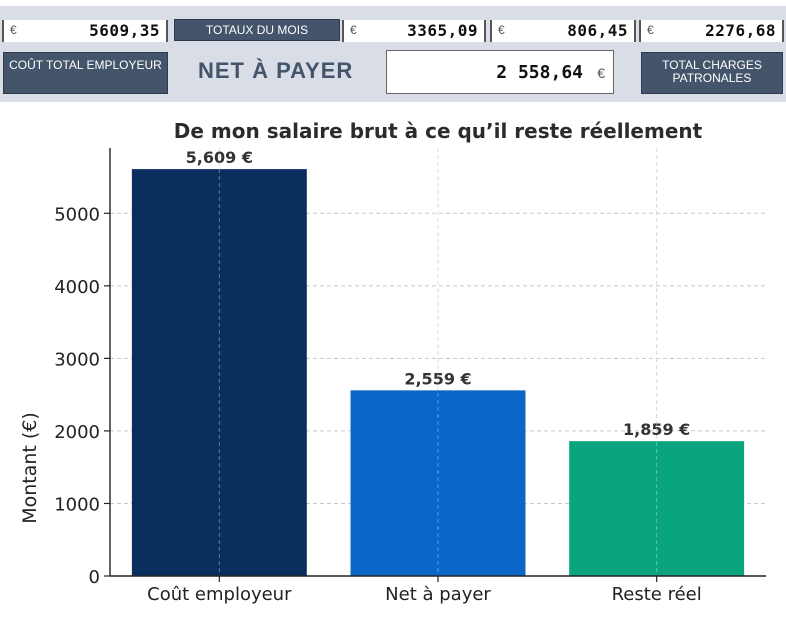 This screenshot has width=786, height=625. What do you see at coordinates (77, 287) in the screenshot?
I see `y-tick-label: 4000` at bounding box center [77, 287].